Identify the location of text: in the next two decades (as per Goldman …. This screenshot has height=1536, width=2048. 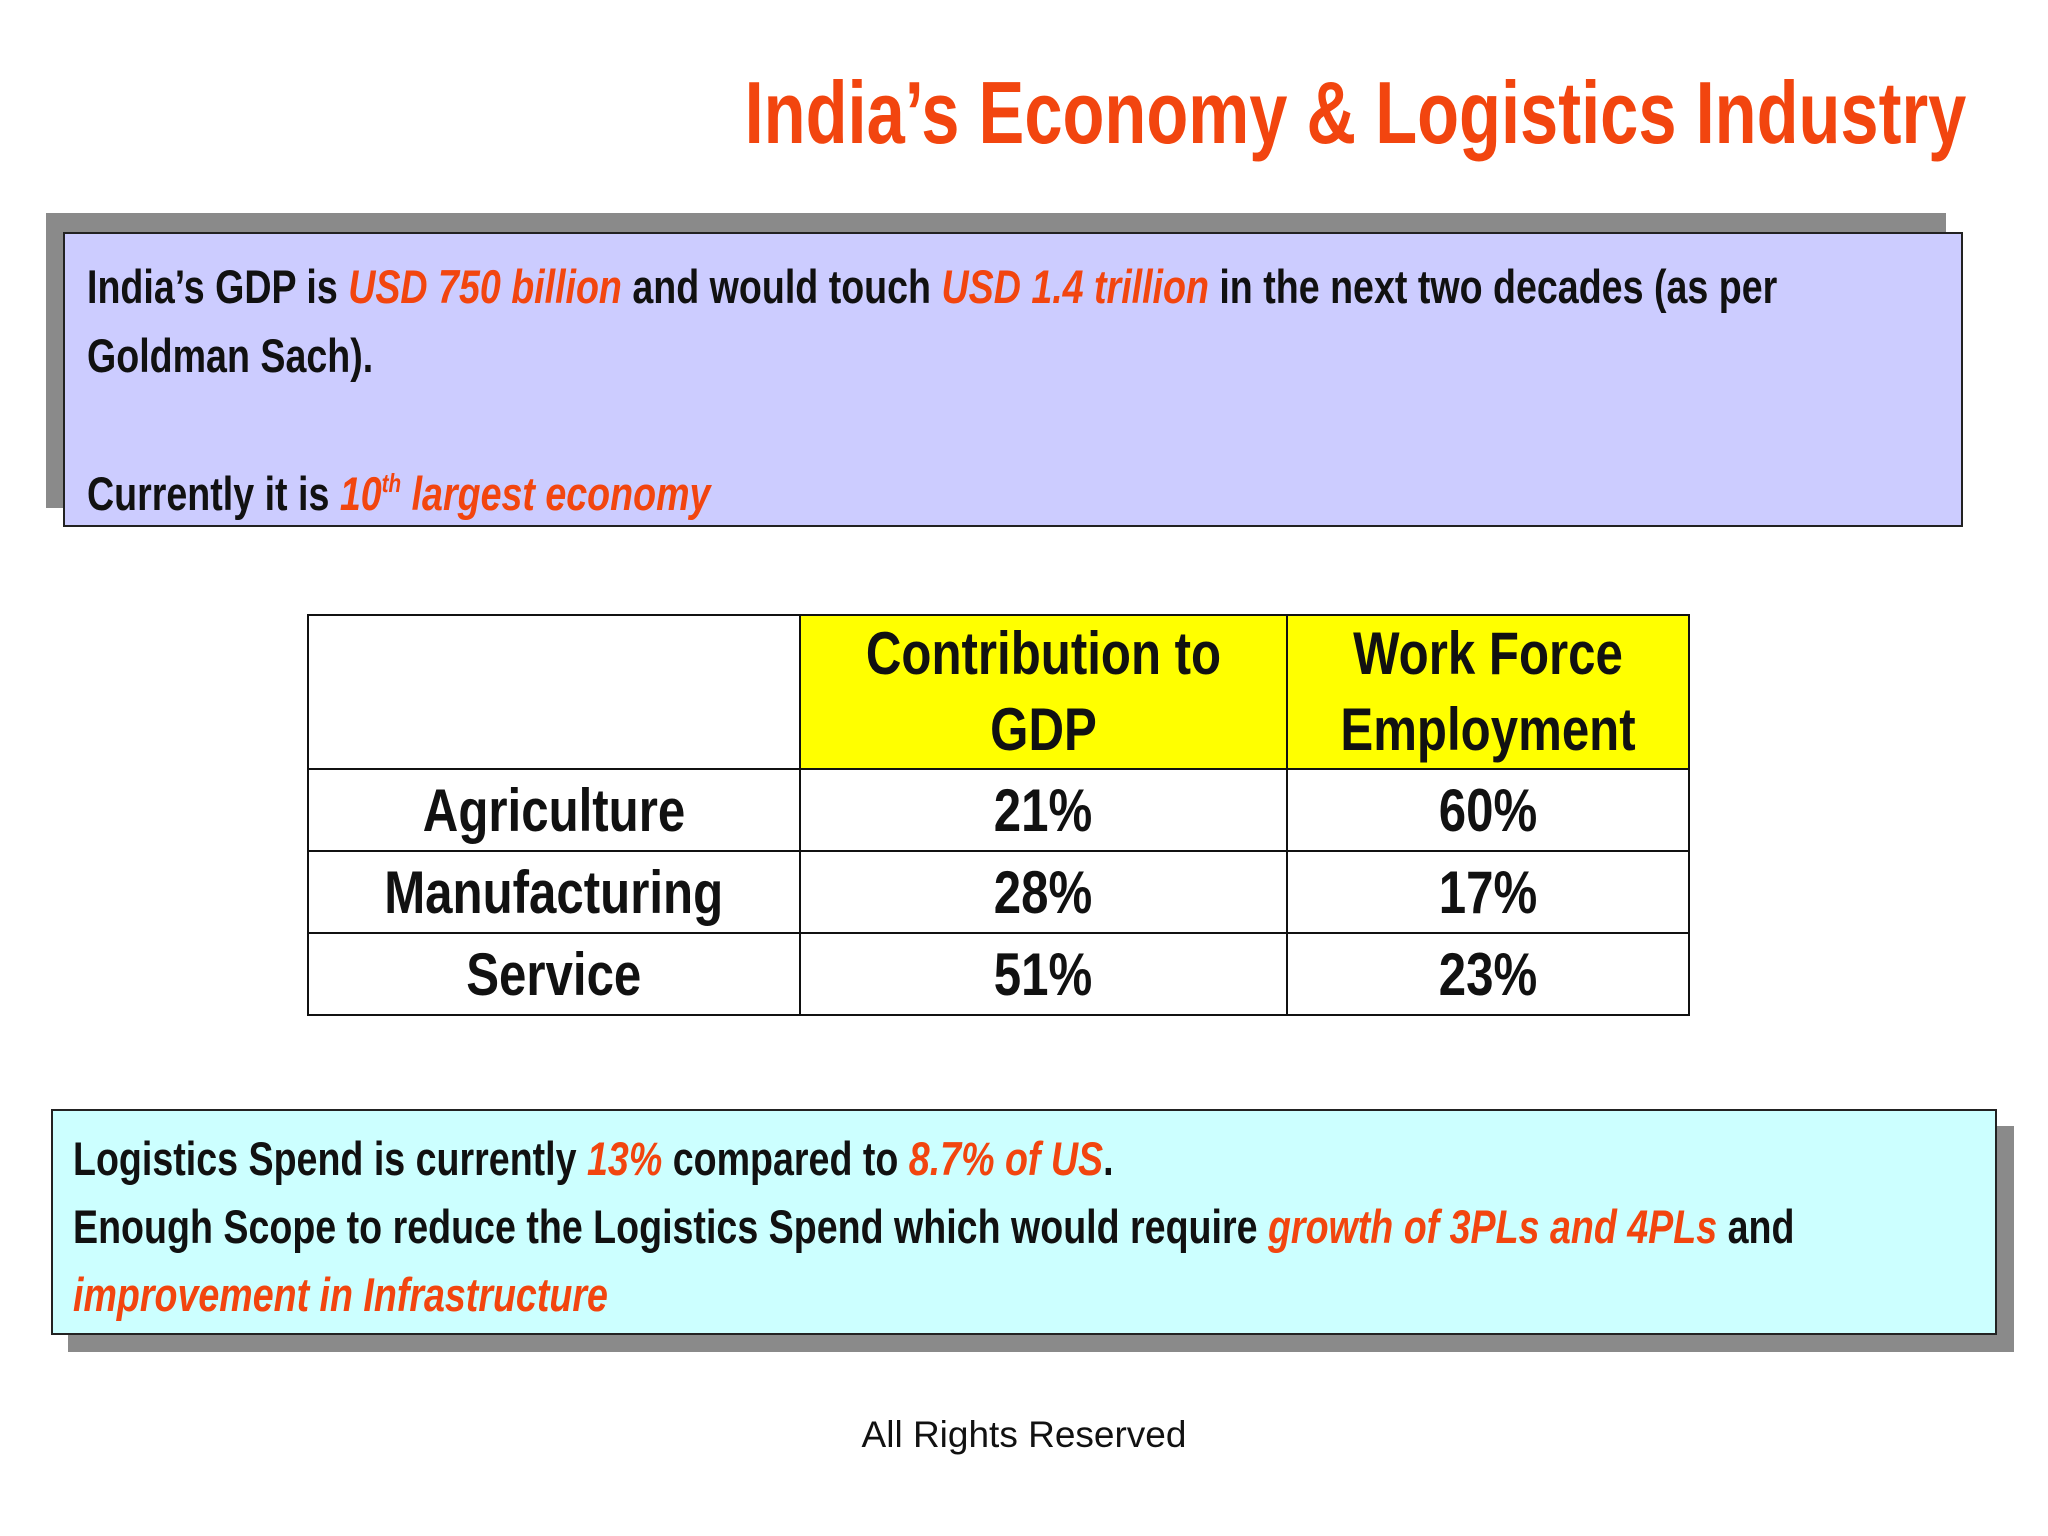
(932, 321).